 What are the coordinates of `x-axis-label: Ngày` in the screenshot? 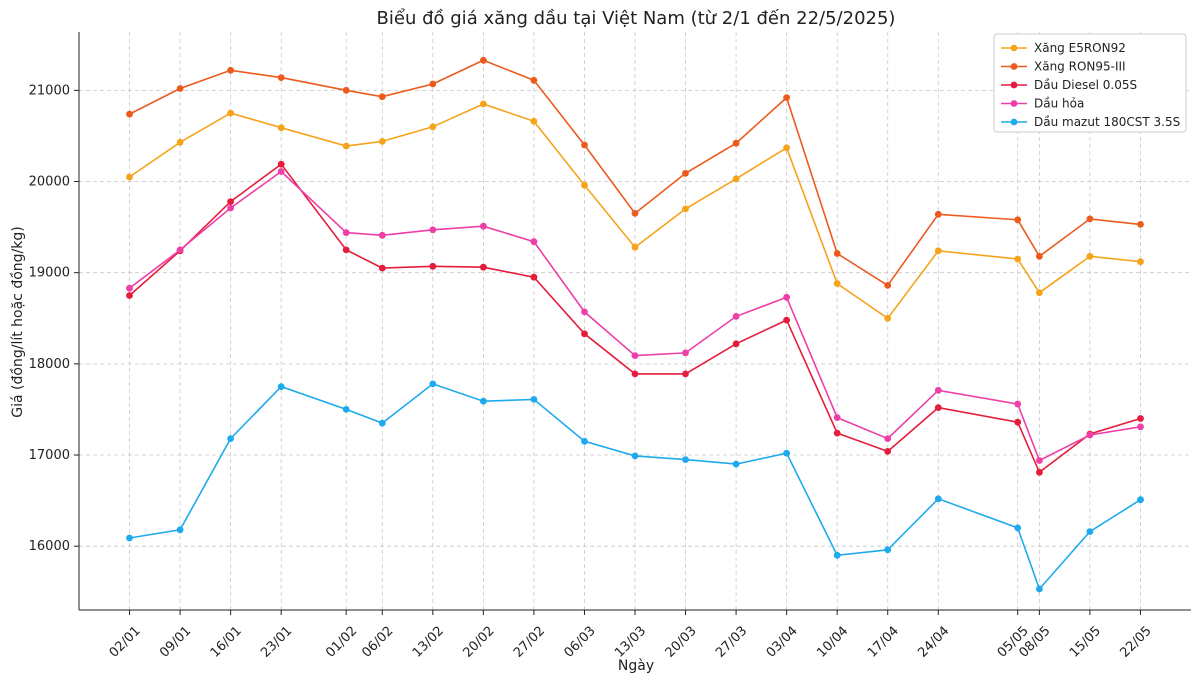 It's located at (636, 666).